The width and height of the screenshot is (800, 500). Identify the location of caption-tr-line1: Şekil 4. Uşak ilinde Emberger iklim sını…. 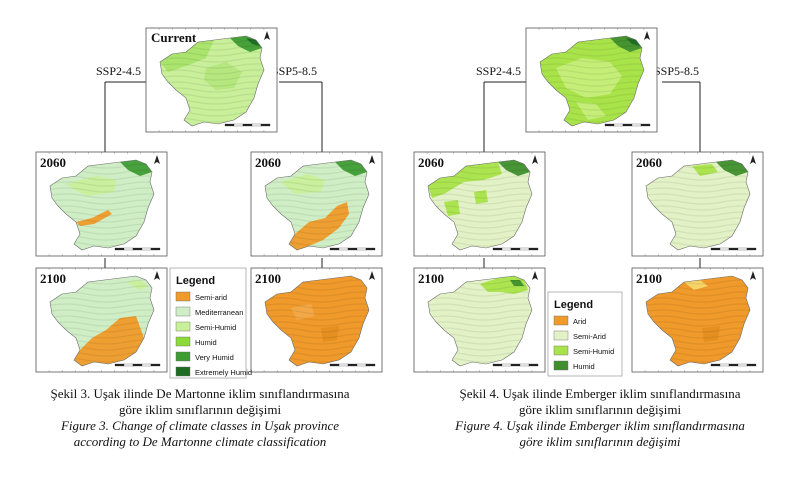
(600, 393).